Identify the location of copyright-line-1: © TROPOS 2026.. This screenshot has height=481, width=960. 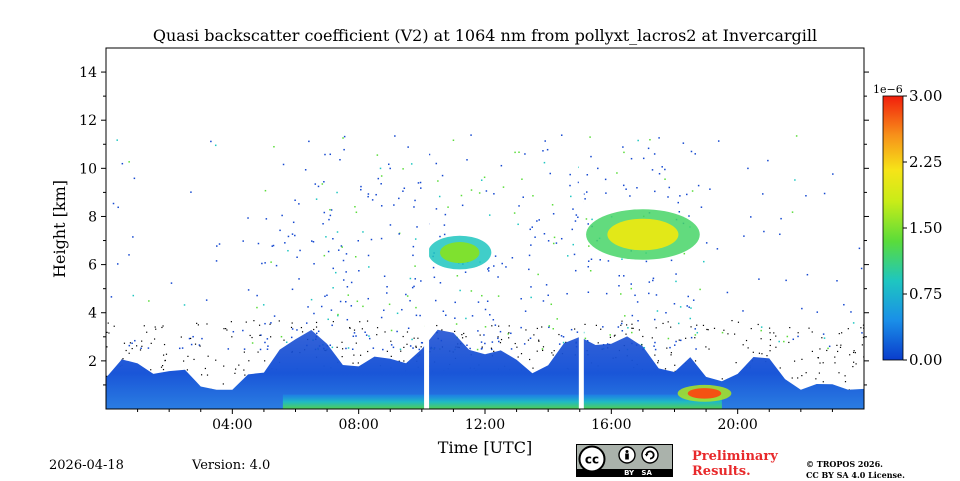
(844, 464).